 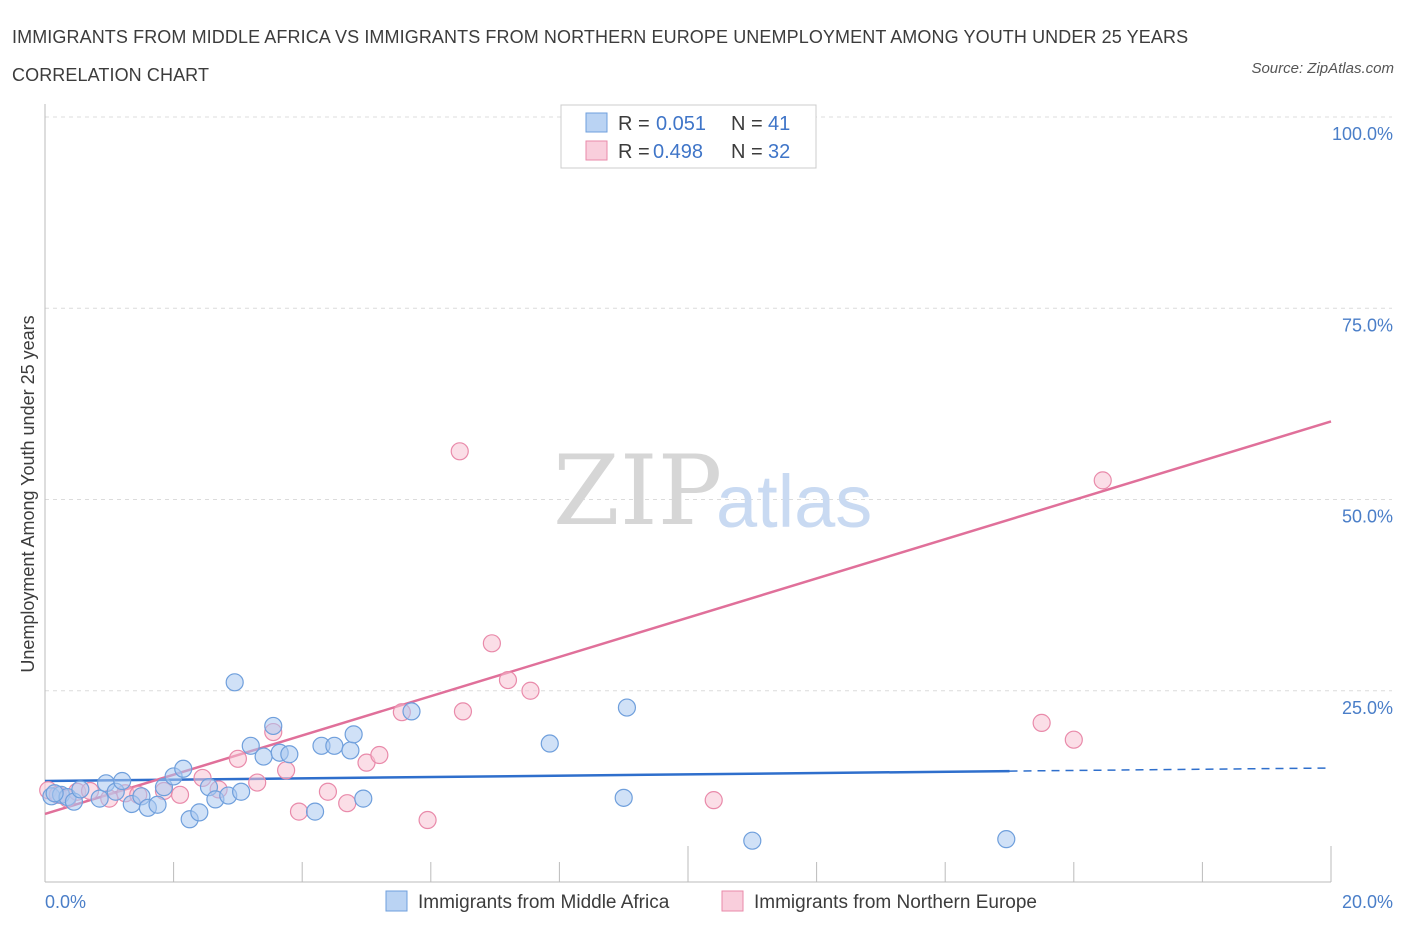 What do you see at coordinates (1367, 708) in the screenshot?
I see `y-tick-label: 25.0%` at bounding box center [1367, 708].